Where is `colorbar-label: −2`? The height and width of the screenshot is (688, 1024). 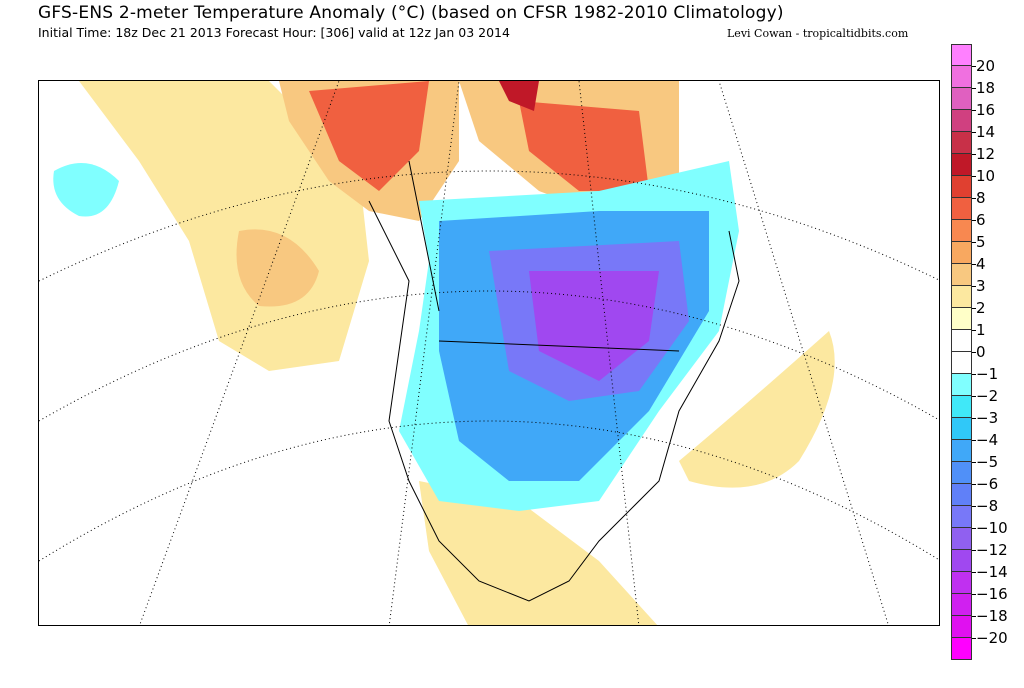 colorbar-label: −2 is located at coordinates (987, 396).